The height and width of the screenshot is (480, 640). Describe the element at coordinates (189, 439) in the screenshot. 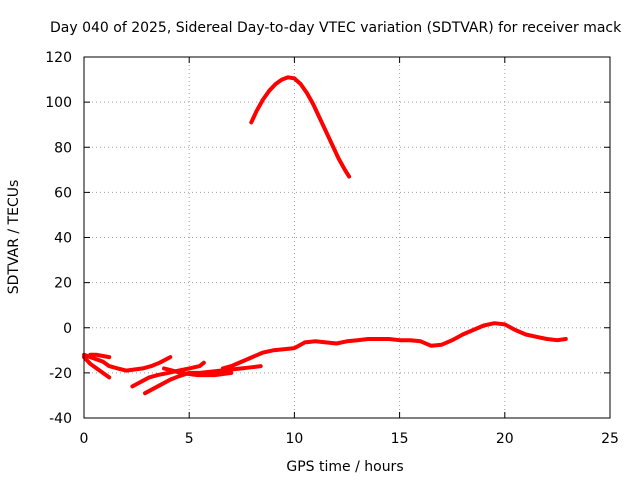

I see `x-tick-label: 5` at that location.